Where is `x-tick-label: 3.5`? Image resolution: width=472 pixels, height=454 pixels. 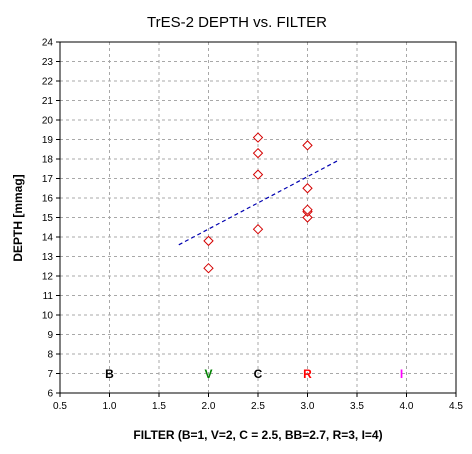
x-tick-label: 3.5 is located at coordinates (357, 406).